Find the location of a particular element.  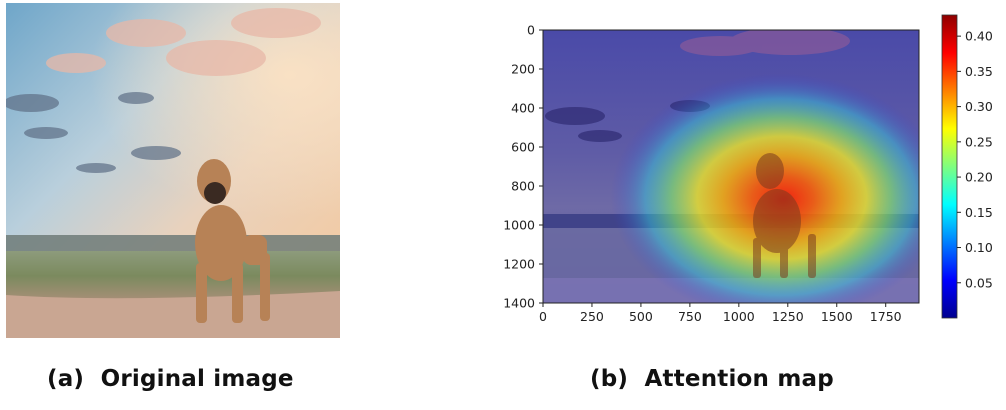

colorbar-axis: 0.05 0.10 0.15 0.20 0.25 0.30 0.35 0.40 is located at coordinates (975, 159).